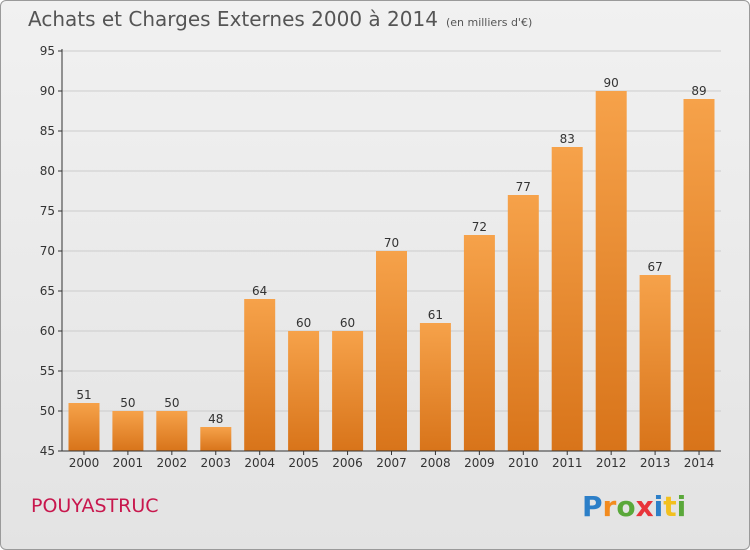 This screenshot has height=550, width=750. I want to click on data-label: 77, so click(523, 187).